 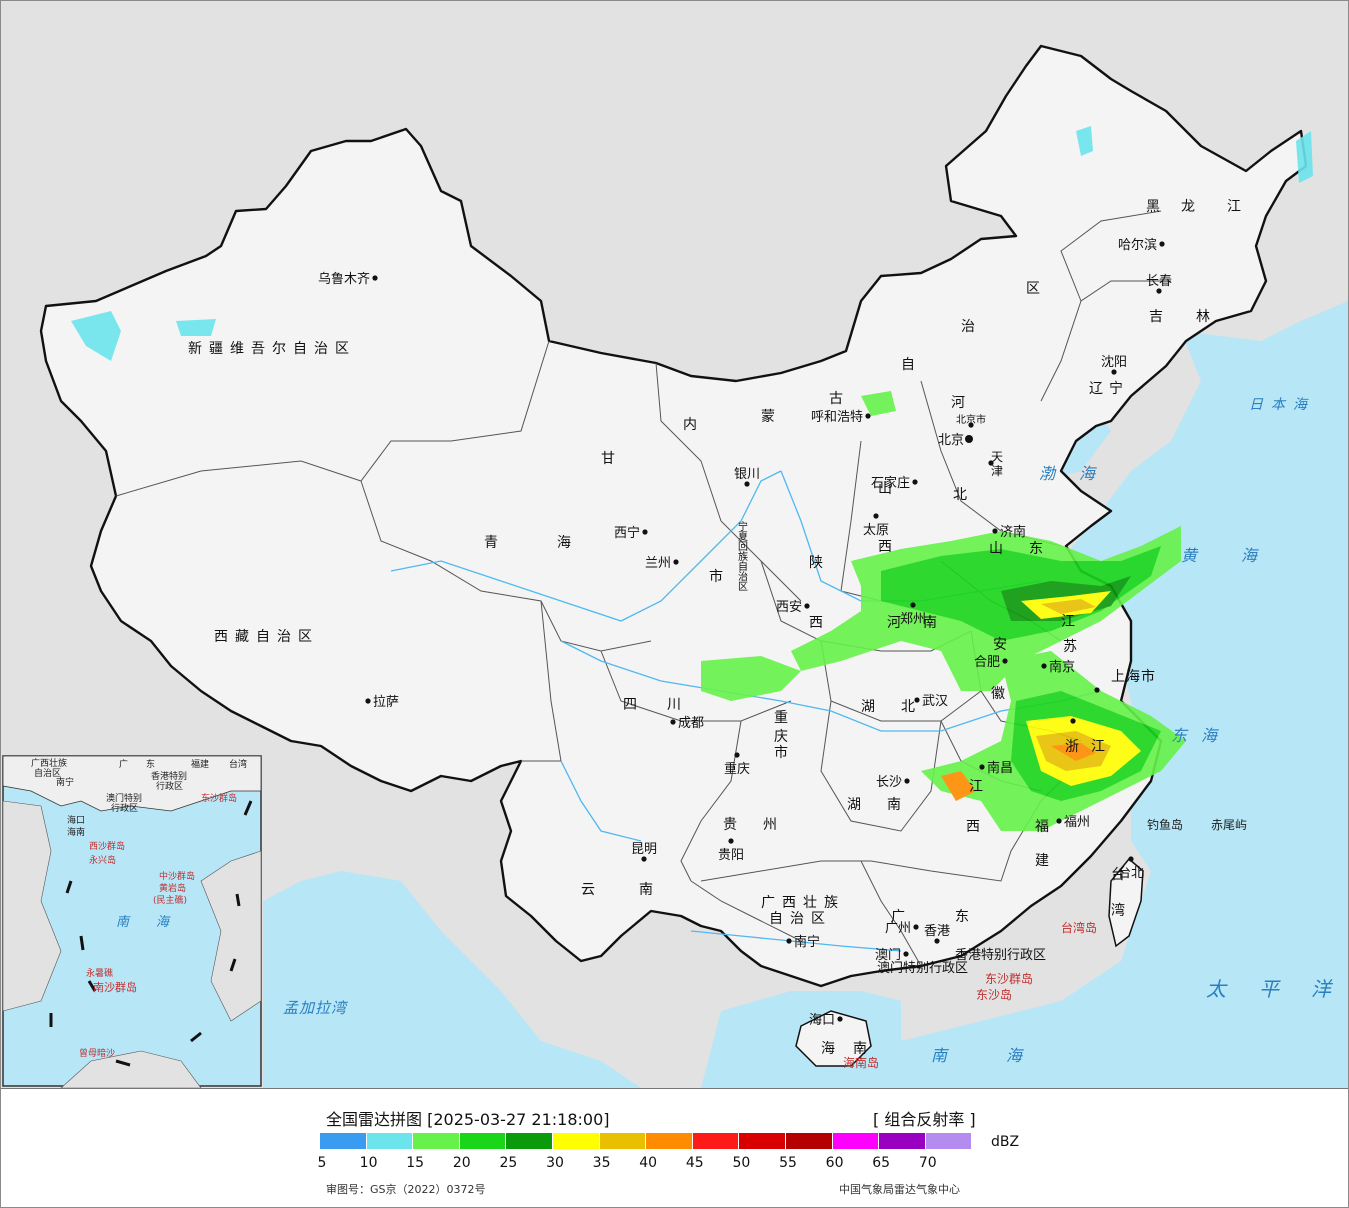 What do you see at coordinates (742, 555) in the screenshot?
I see `svg-text: 宁夏回族自治区` at bounding box center [742, 555].